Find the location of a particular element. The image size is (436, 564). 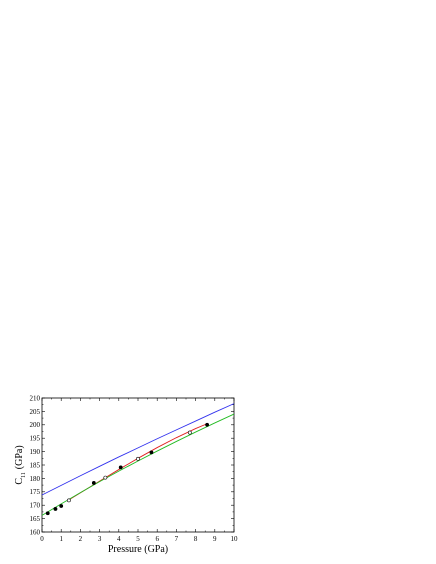

plot-series is located at coordinates (138, 459).